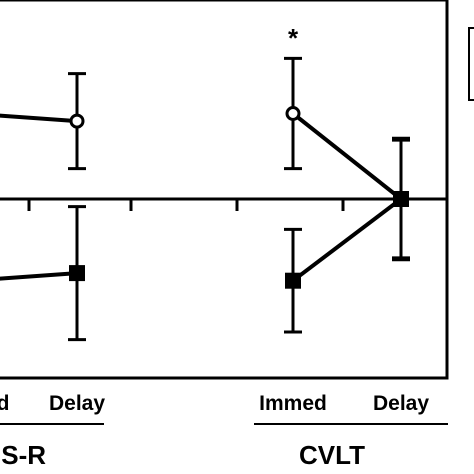  Describe the element at coordinates (77, 273) in the screenshot. I see `point-square-g0-s1-p1` at that location.